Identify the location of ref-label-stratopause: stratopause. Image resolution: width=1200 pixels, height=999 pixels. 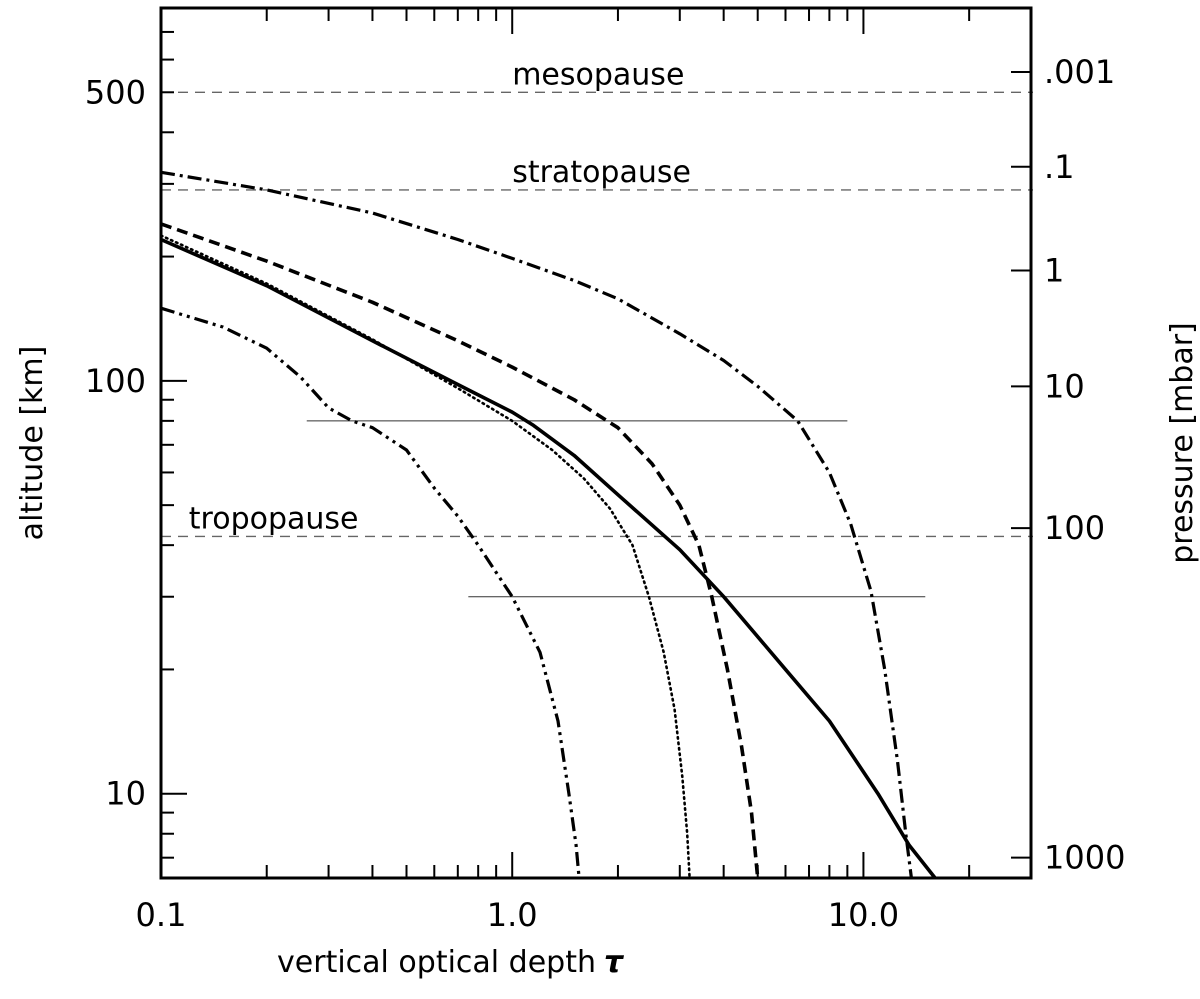
(601, 172).